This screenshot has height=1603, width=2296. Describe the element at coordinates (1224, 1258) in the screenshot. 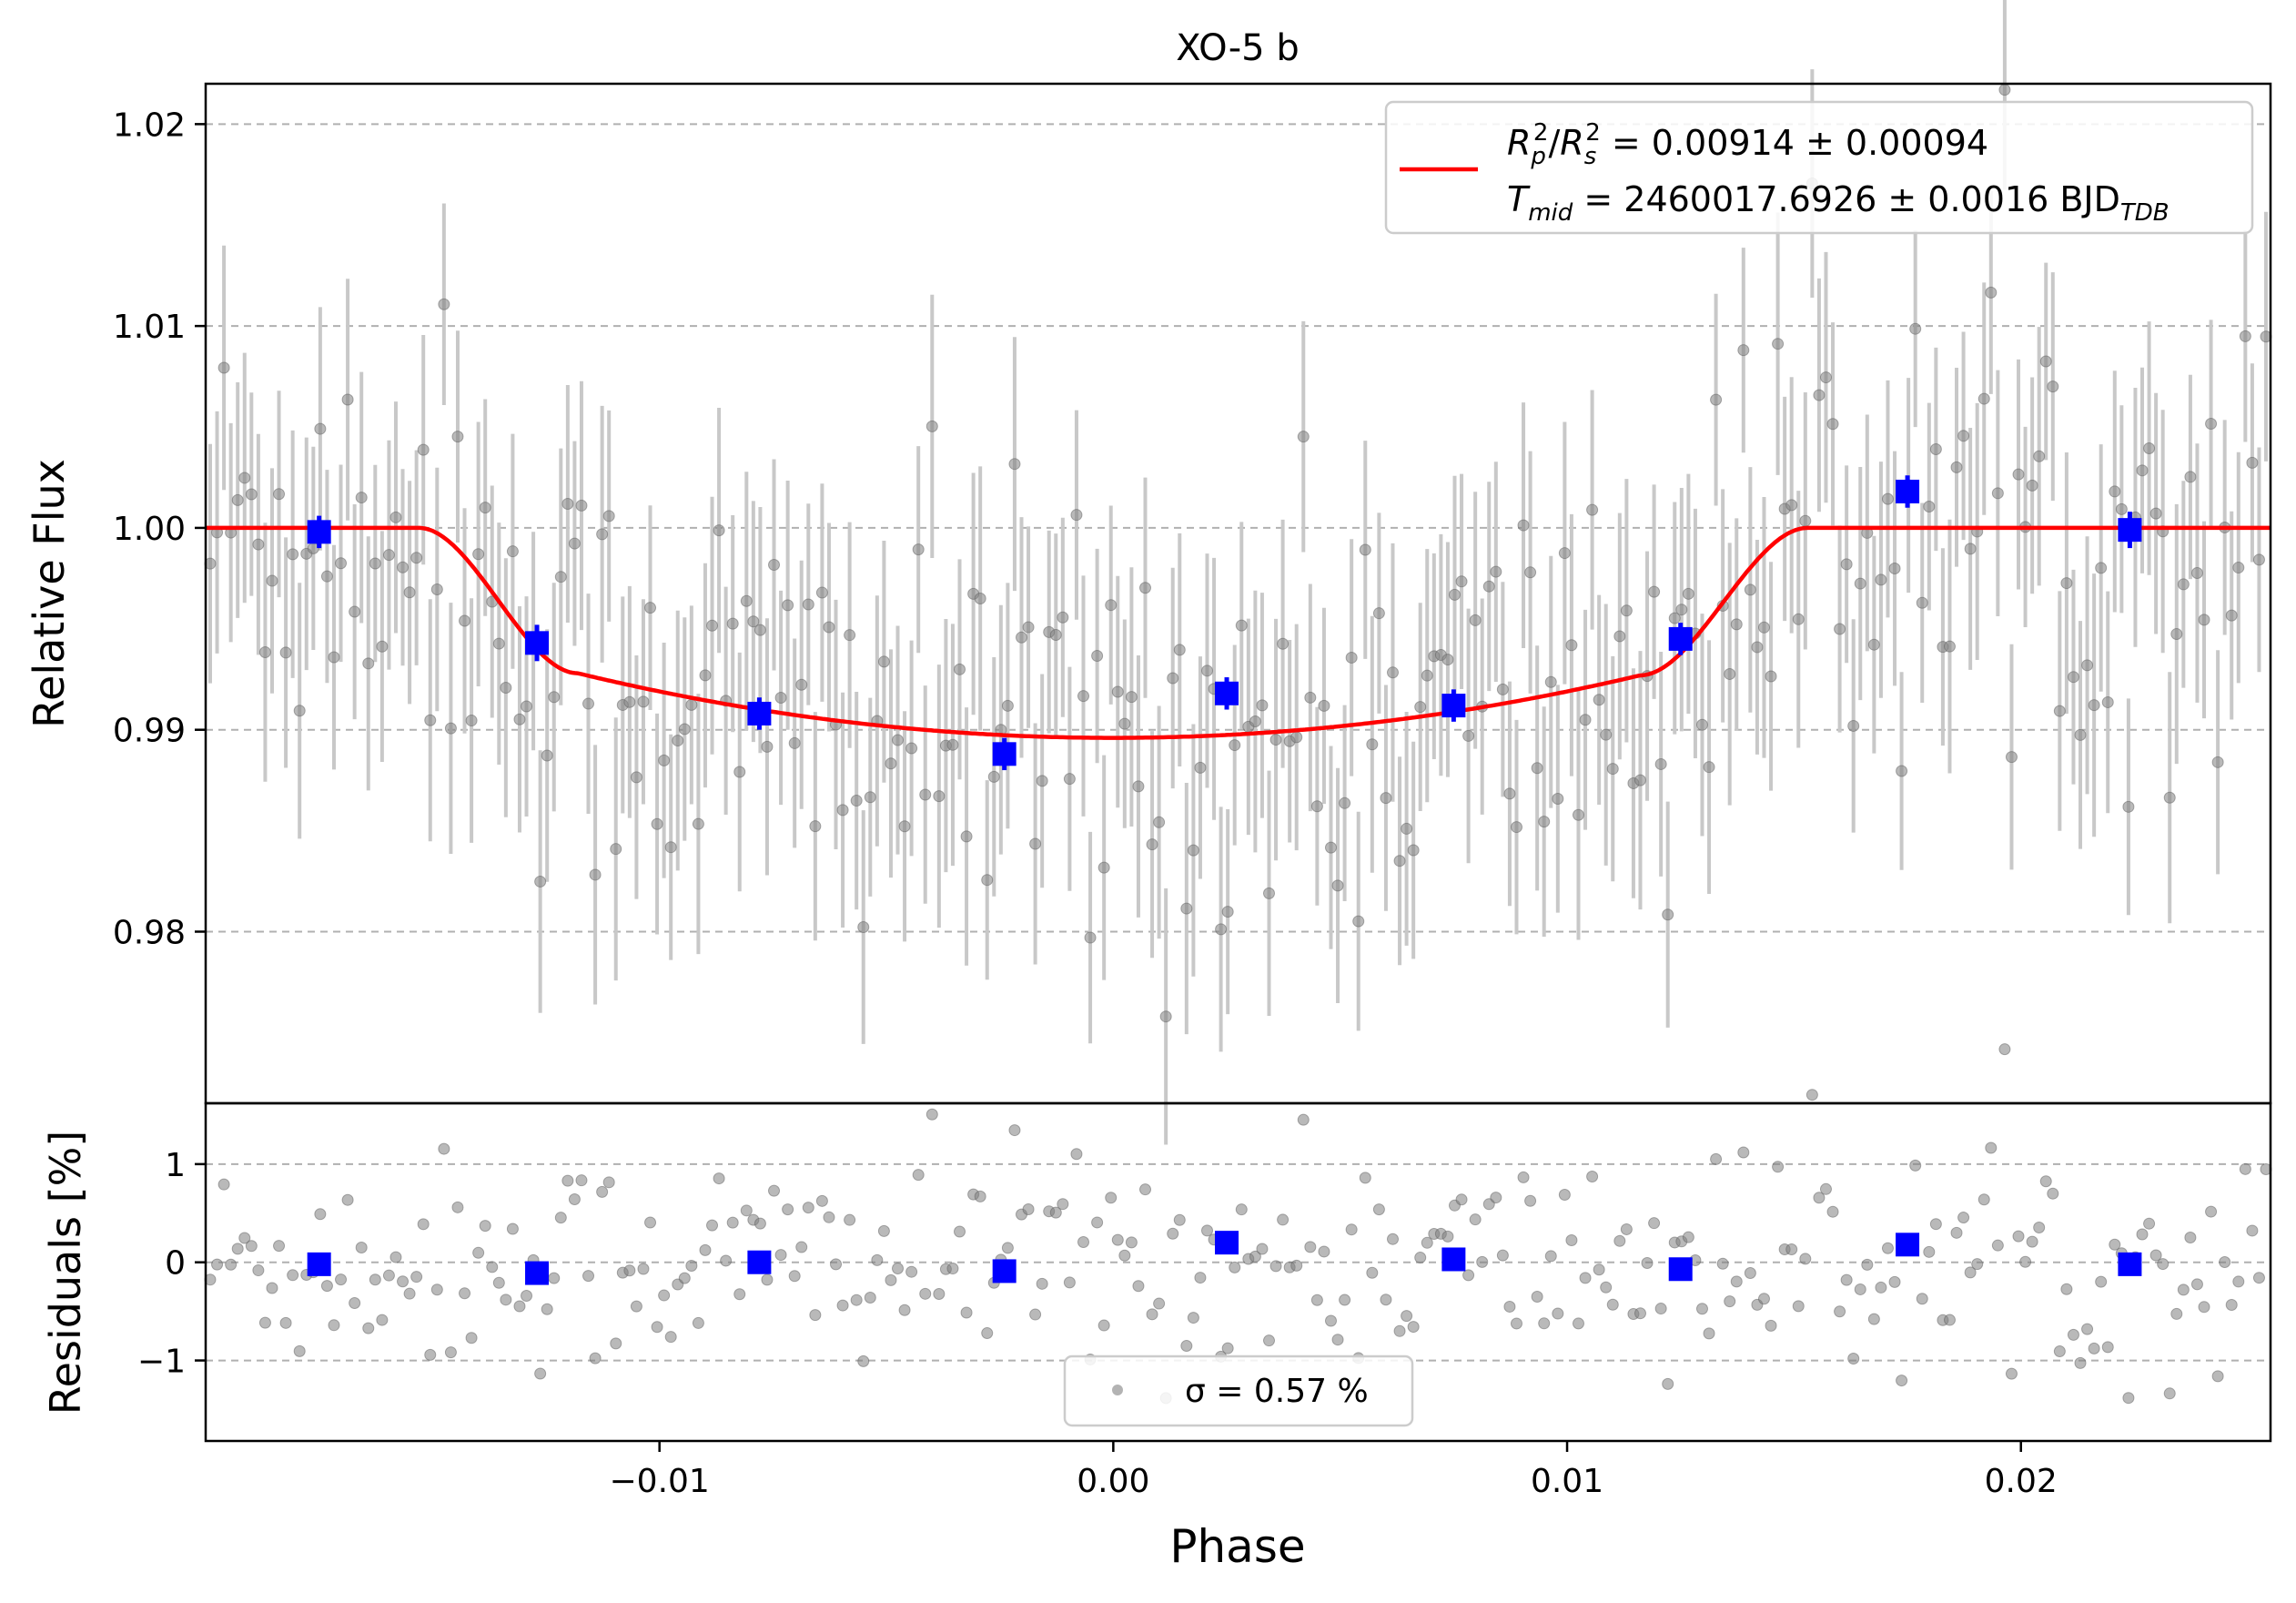

I see `residual-binned-points` at that location.